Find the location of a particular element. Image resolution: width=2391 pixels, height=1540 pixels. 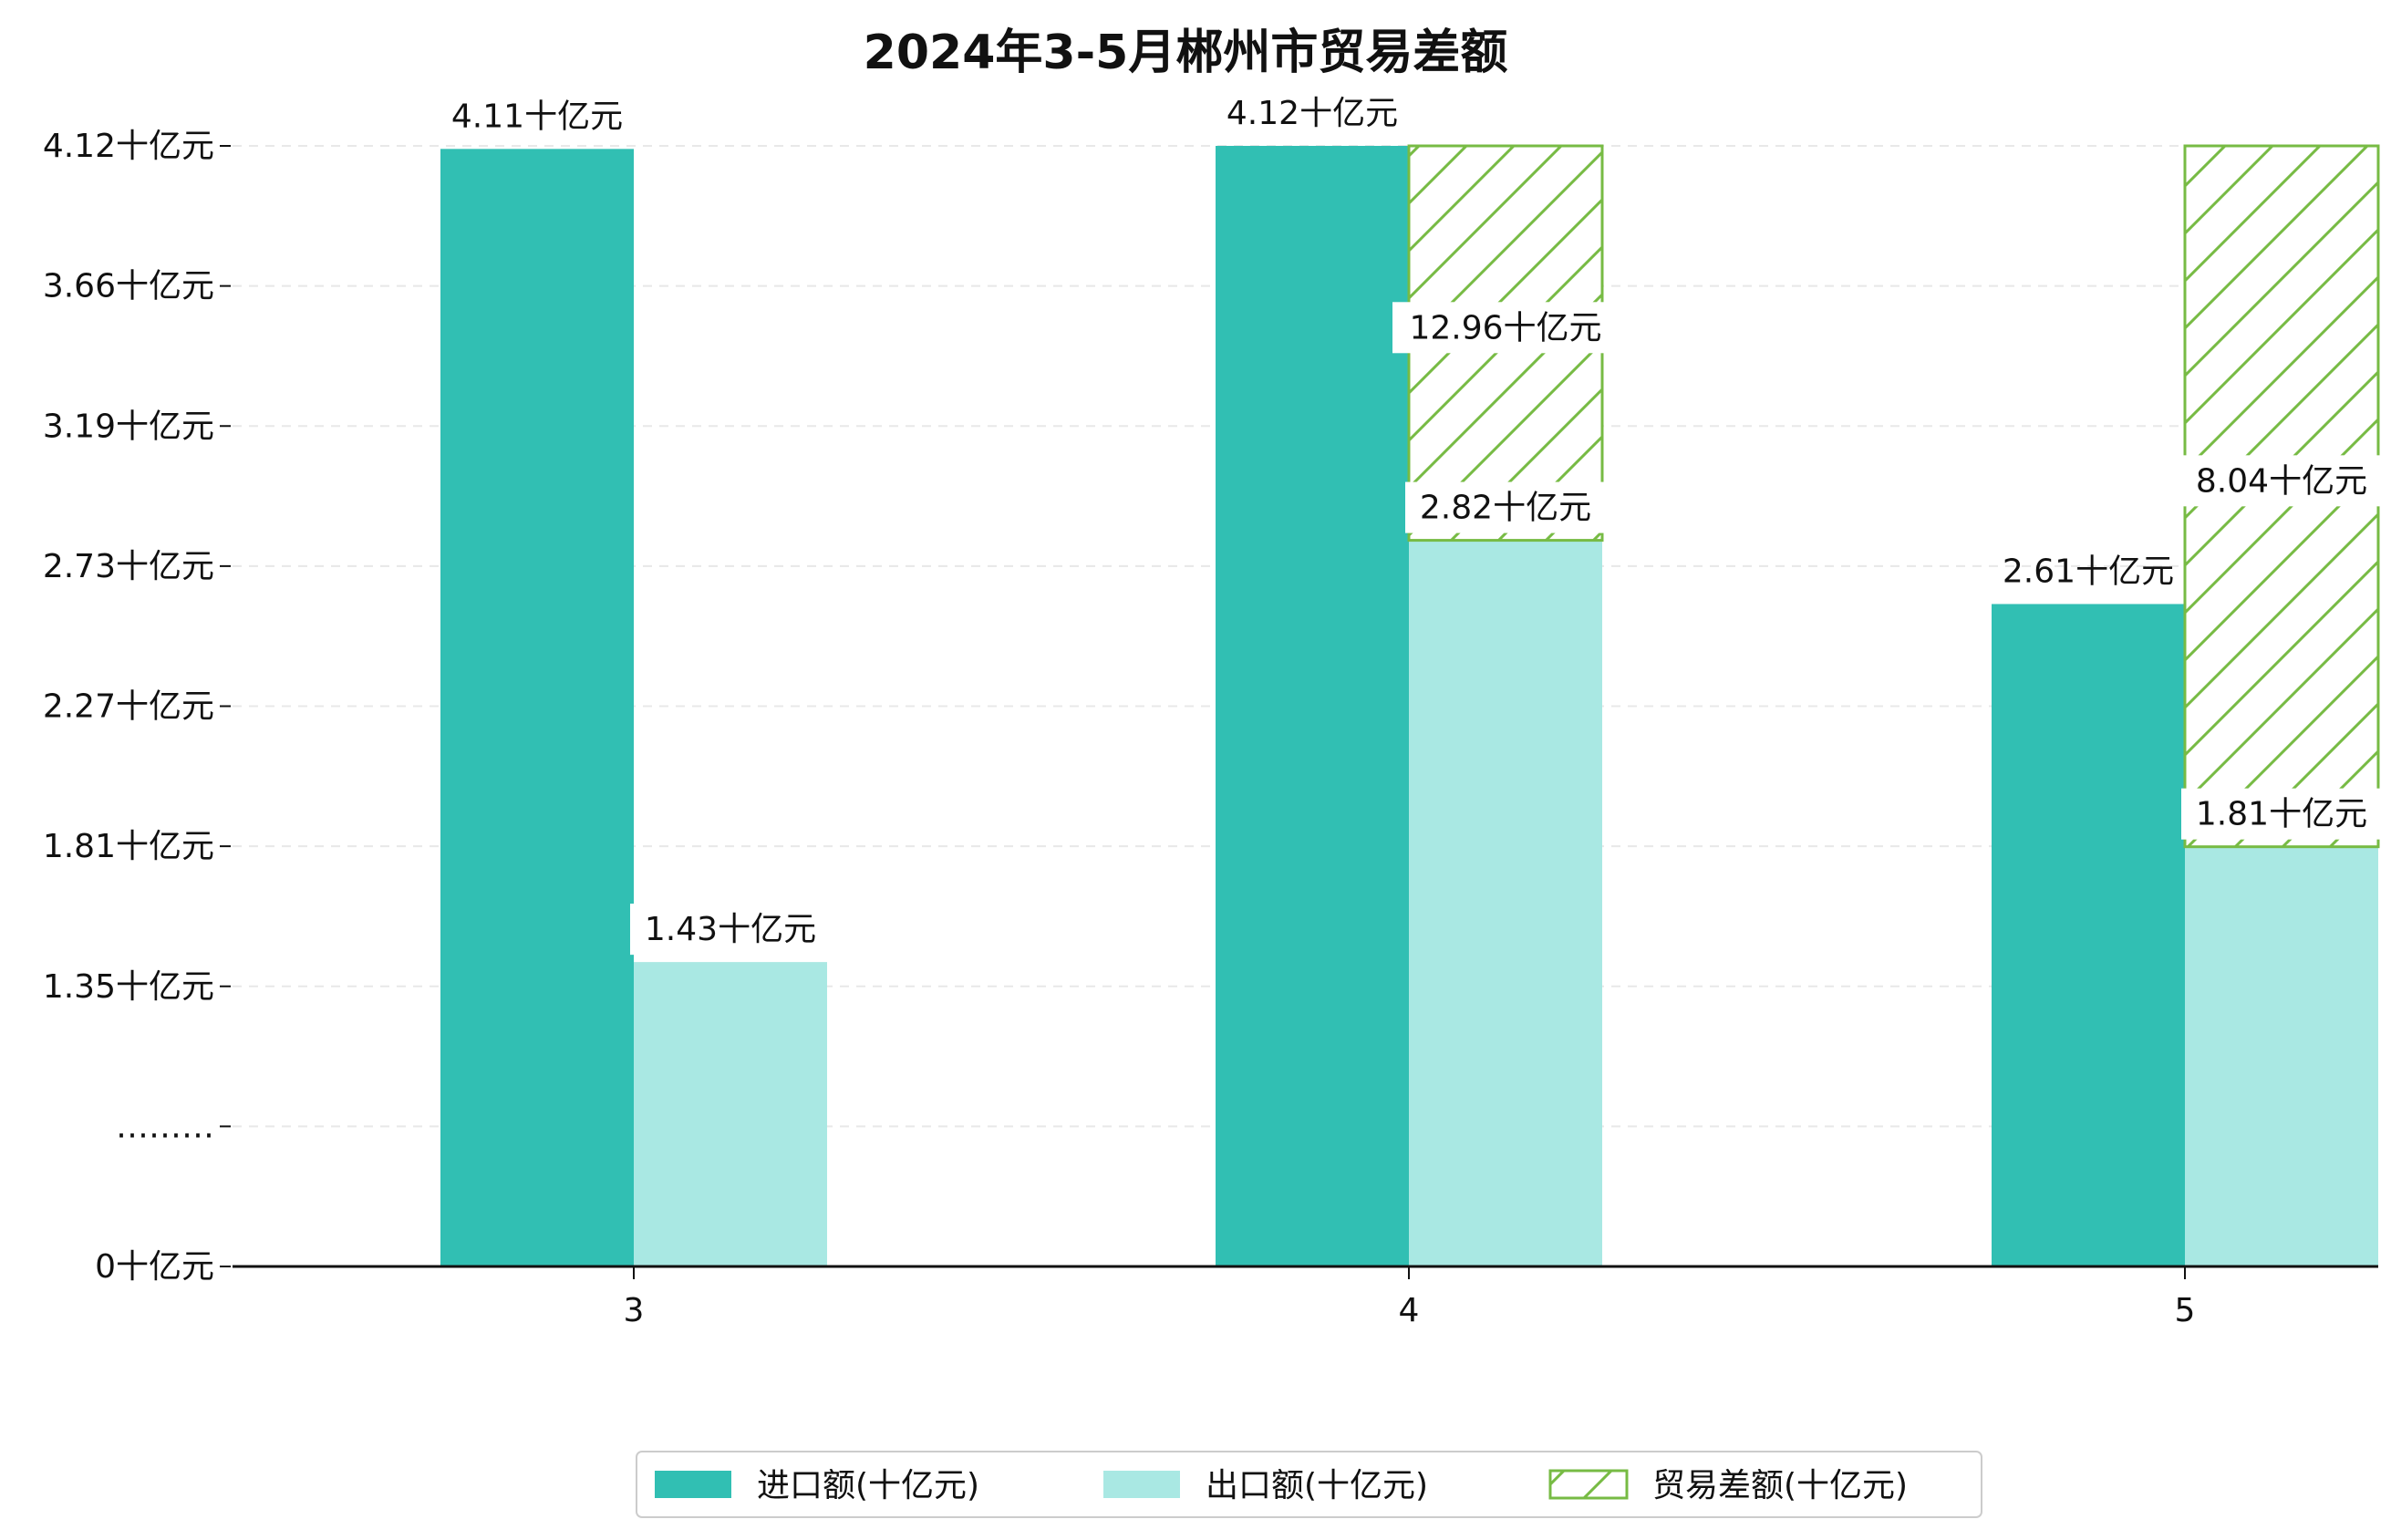

import-value-label: 4.11十亿元 is located at coordinates (537, 116).